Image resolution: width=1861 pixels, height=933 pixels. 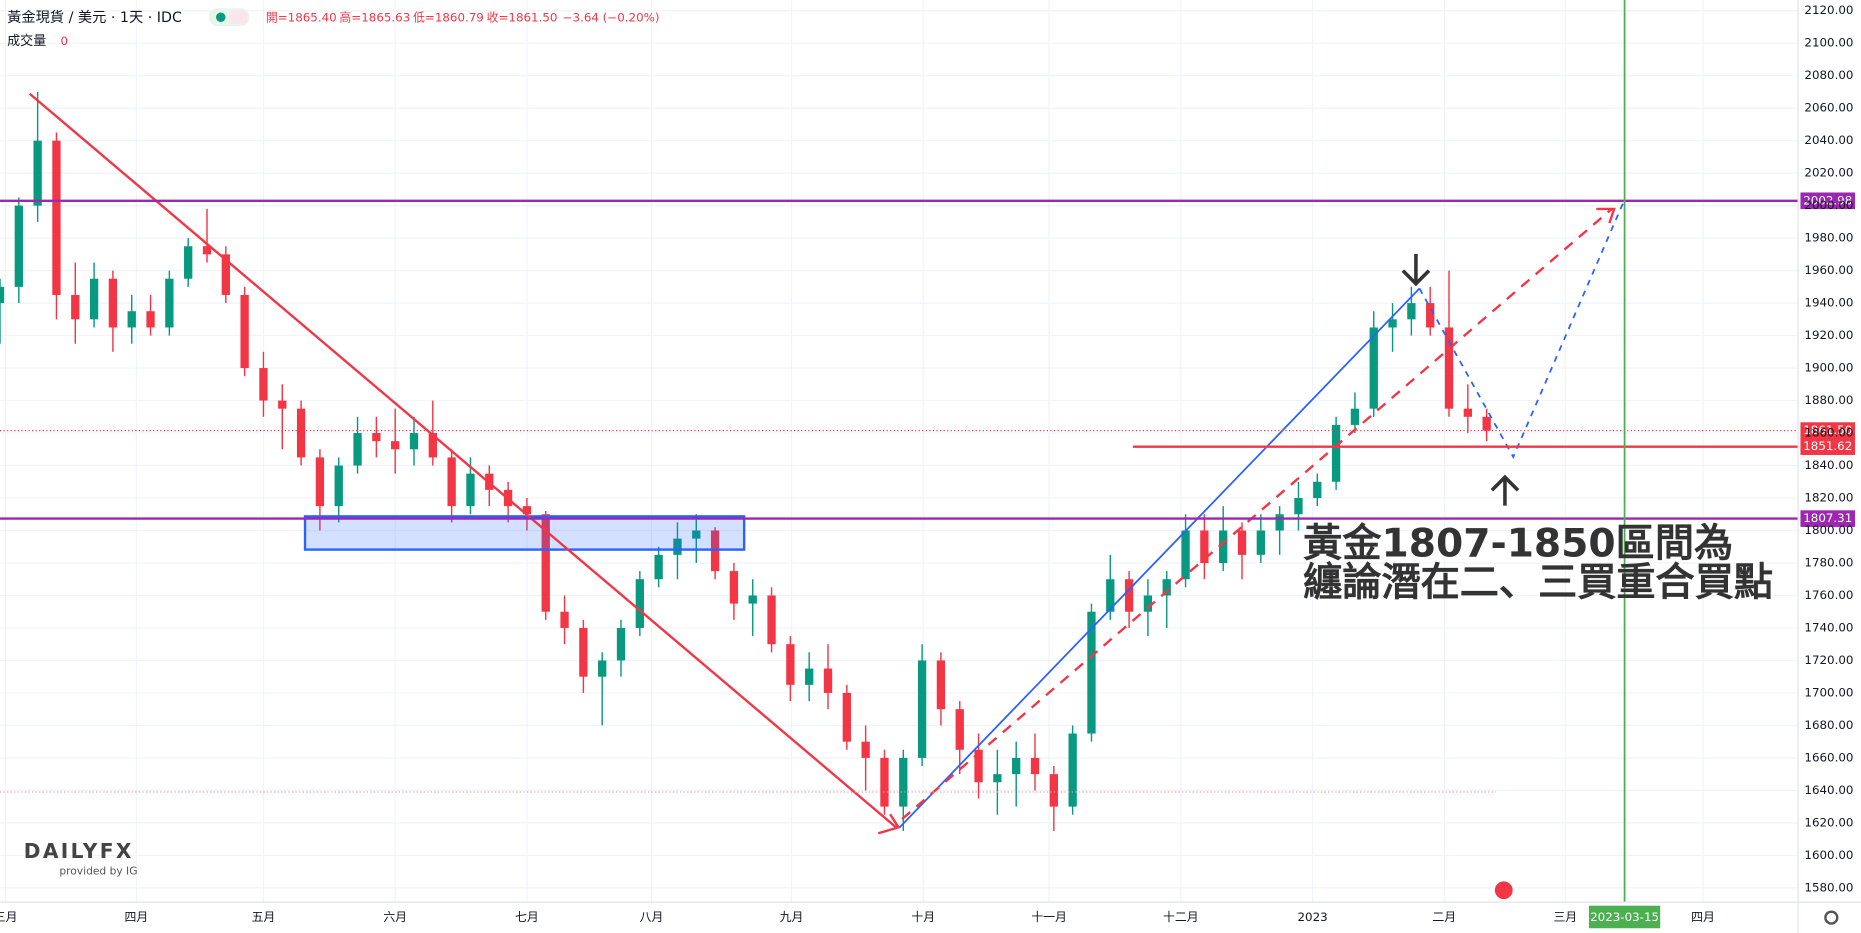 I want to click on y-tick-label: 1620.00, so click(x=1828, y=822).